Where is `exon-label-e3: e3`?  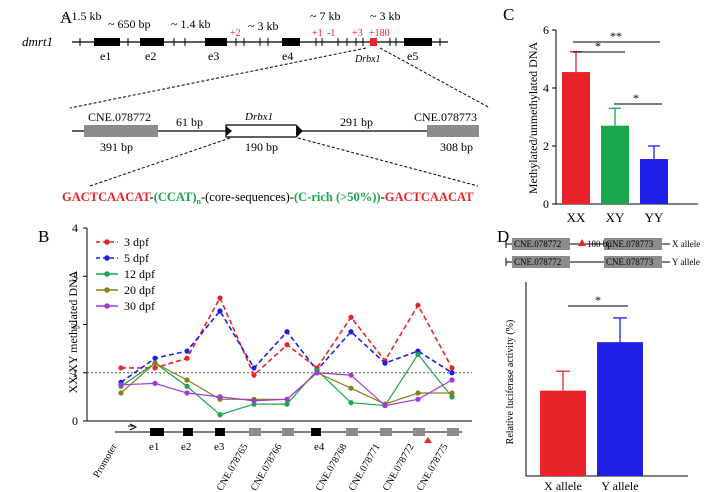
exon-label-e3: e3 is located at coordinates (213, 56).